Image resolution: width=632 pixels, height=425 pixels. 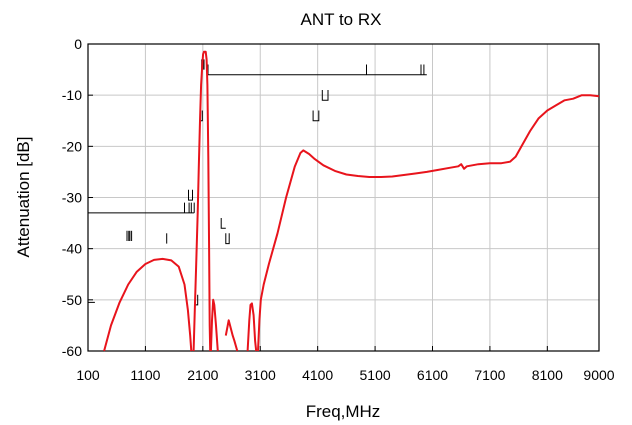 What do you see at coordinates (341, 19) in the screenshot?
I see `chart-title: ANT to RX` at bounding box center [341, 19].